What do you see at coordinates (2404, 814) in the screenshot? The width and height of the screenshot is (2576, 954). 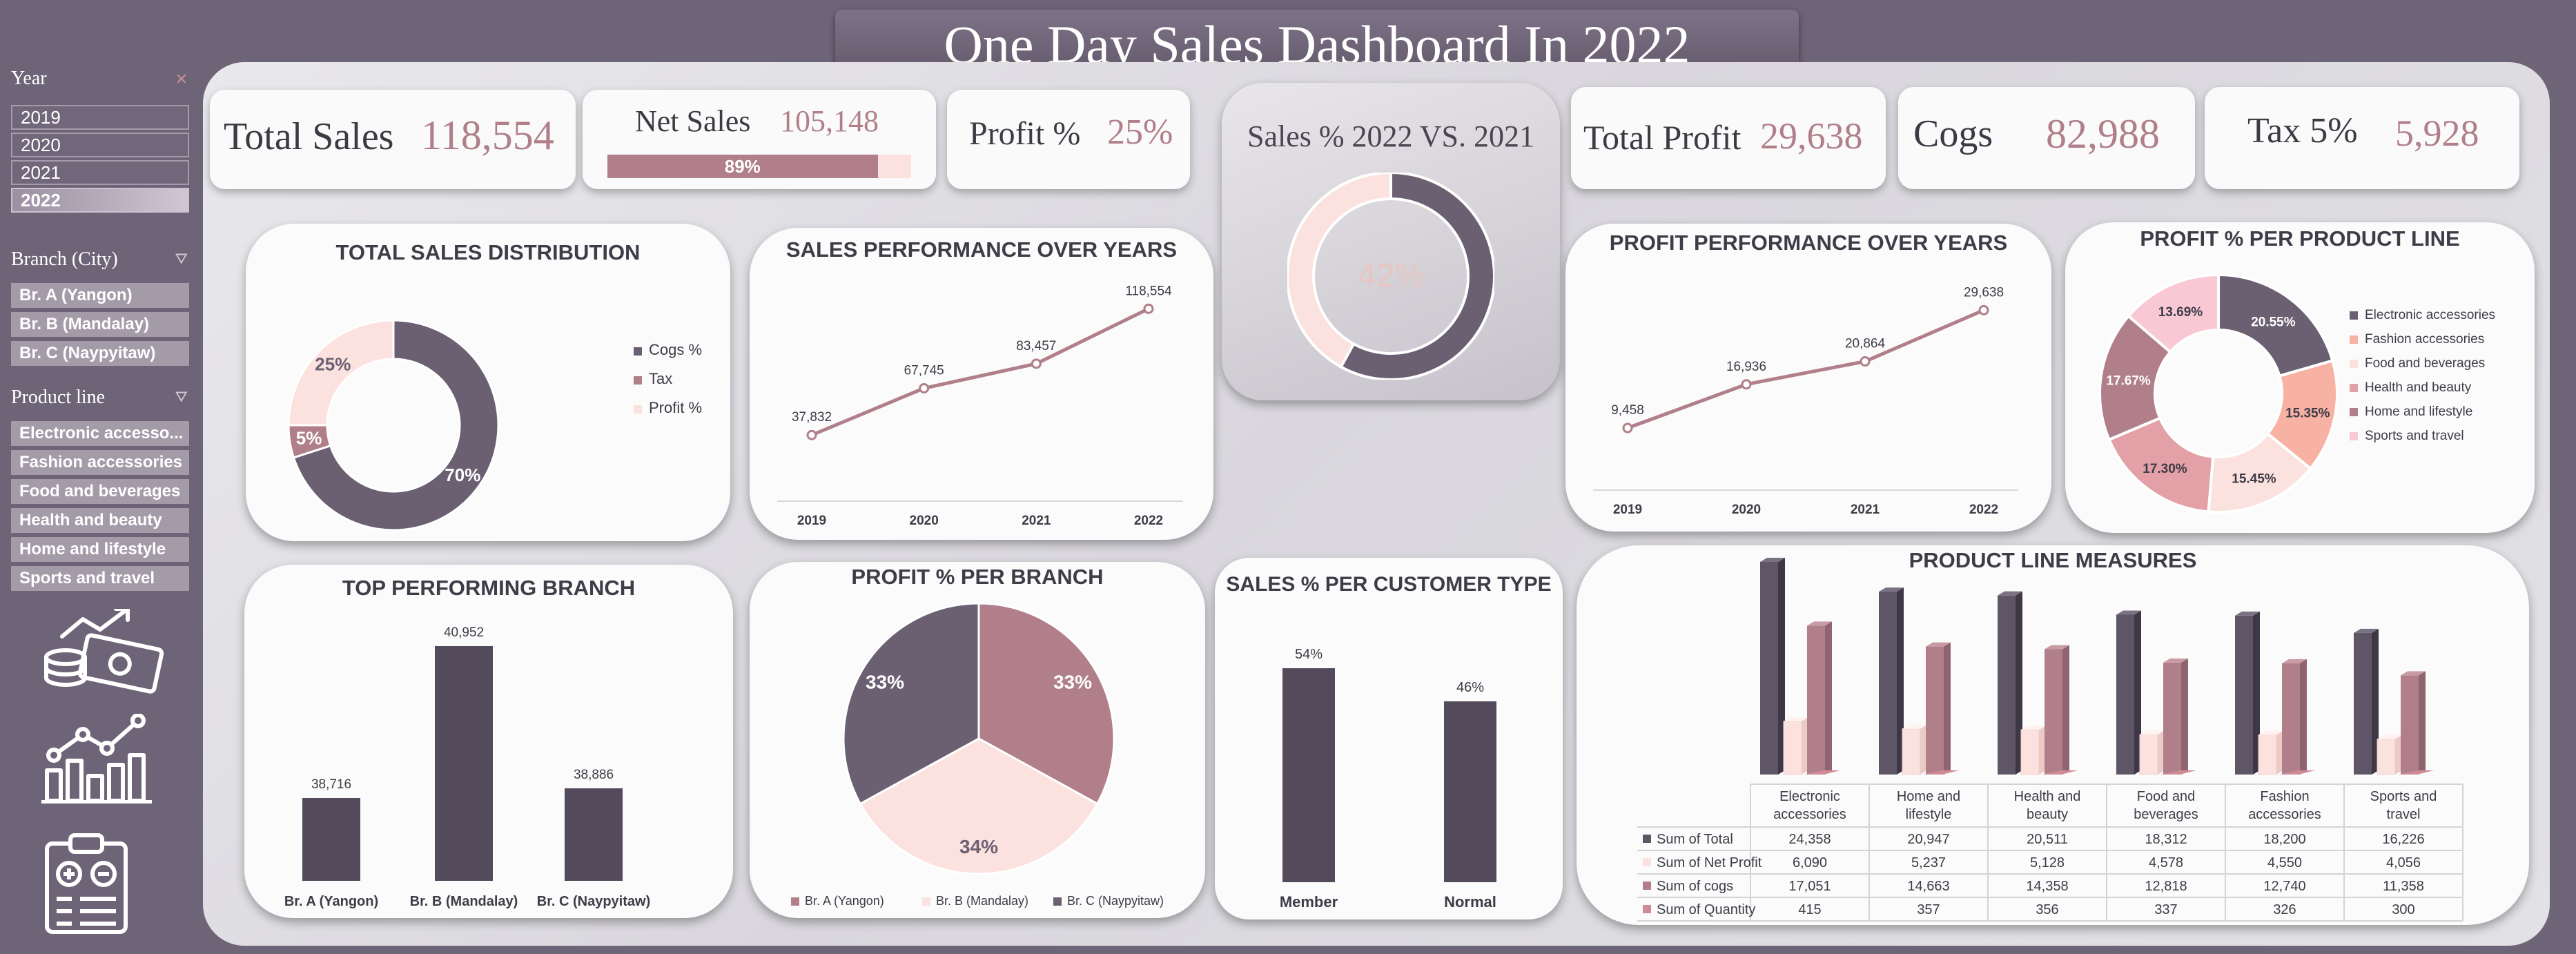 I see `product_line_measures-category-label-5-1: travel` at bounding box center [2404, 814].